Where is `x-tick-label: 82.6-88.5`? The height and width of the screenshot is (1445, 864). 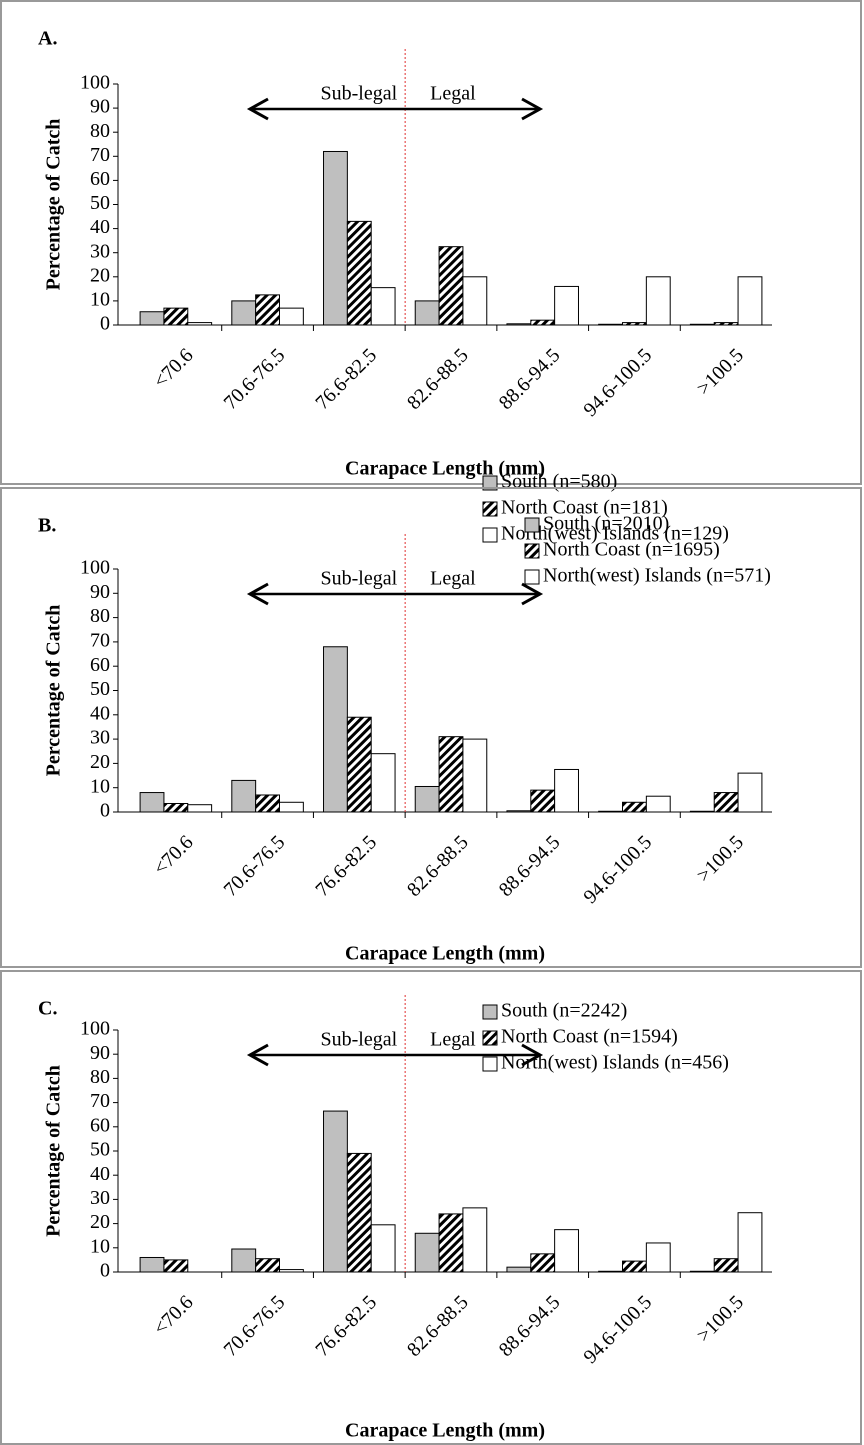
x-tick-label: 82.6-88.5 is located at coordinates (438, 379).